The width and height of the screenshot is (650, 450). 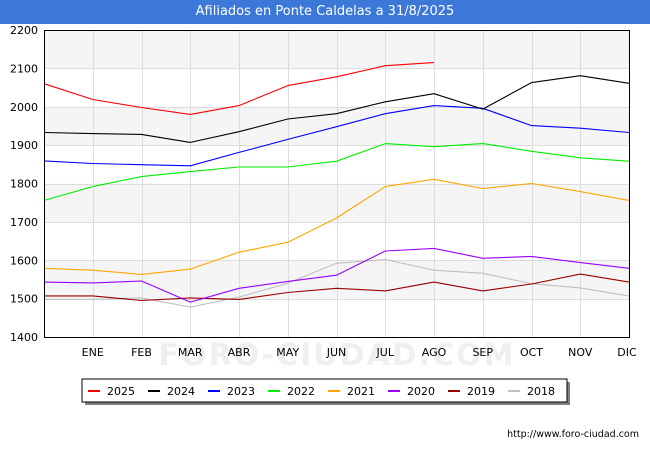 I want to click on x-tick-label: AGO, so click(x=434, y=352).